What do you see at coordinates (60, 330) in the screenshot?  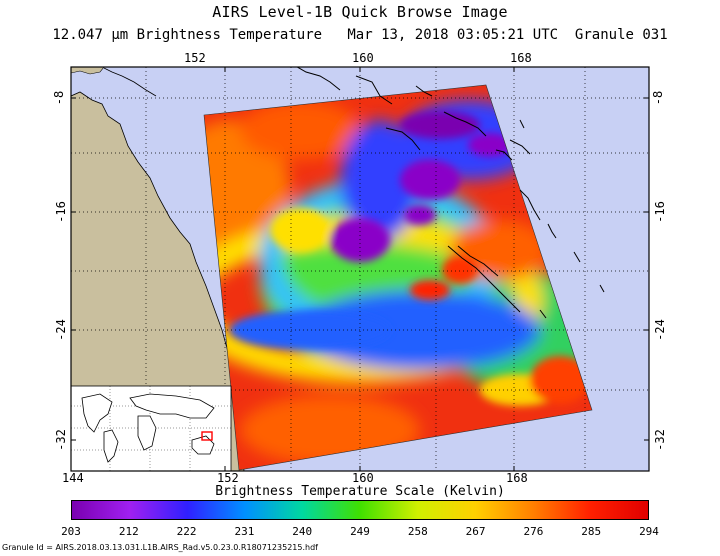 I see `lat-left-label: -24` at bounding box center [60, 330].